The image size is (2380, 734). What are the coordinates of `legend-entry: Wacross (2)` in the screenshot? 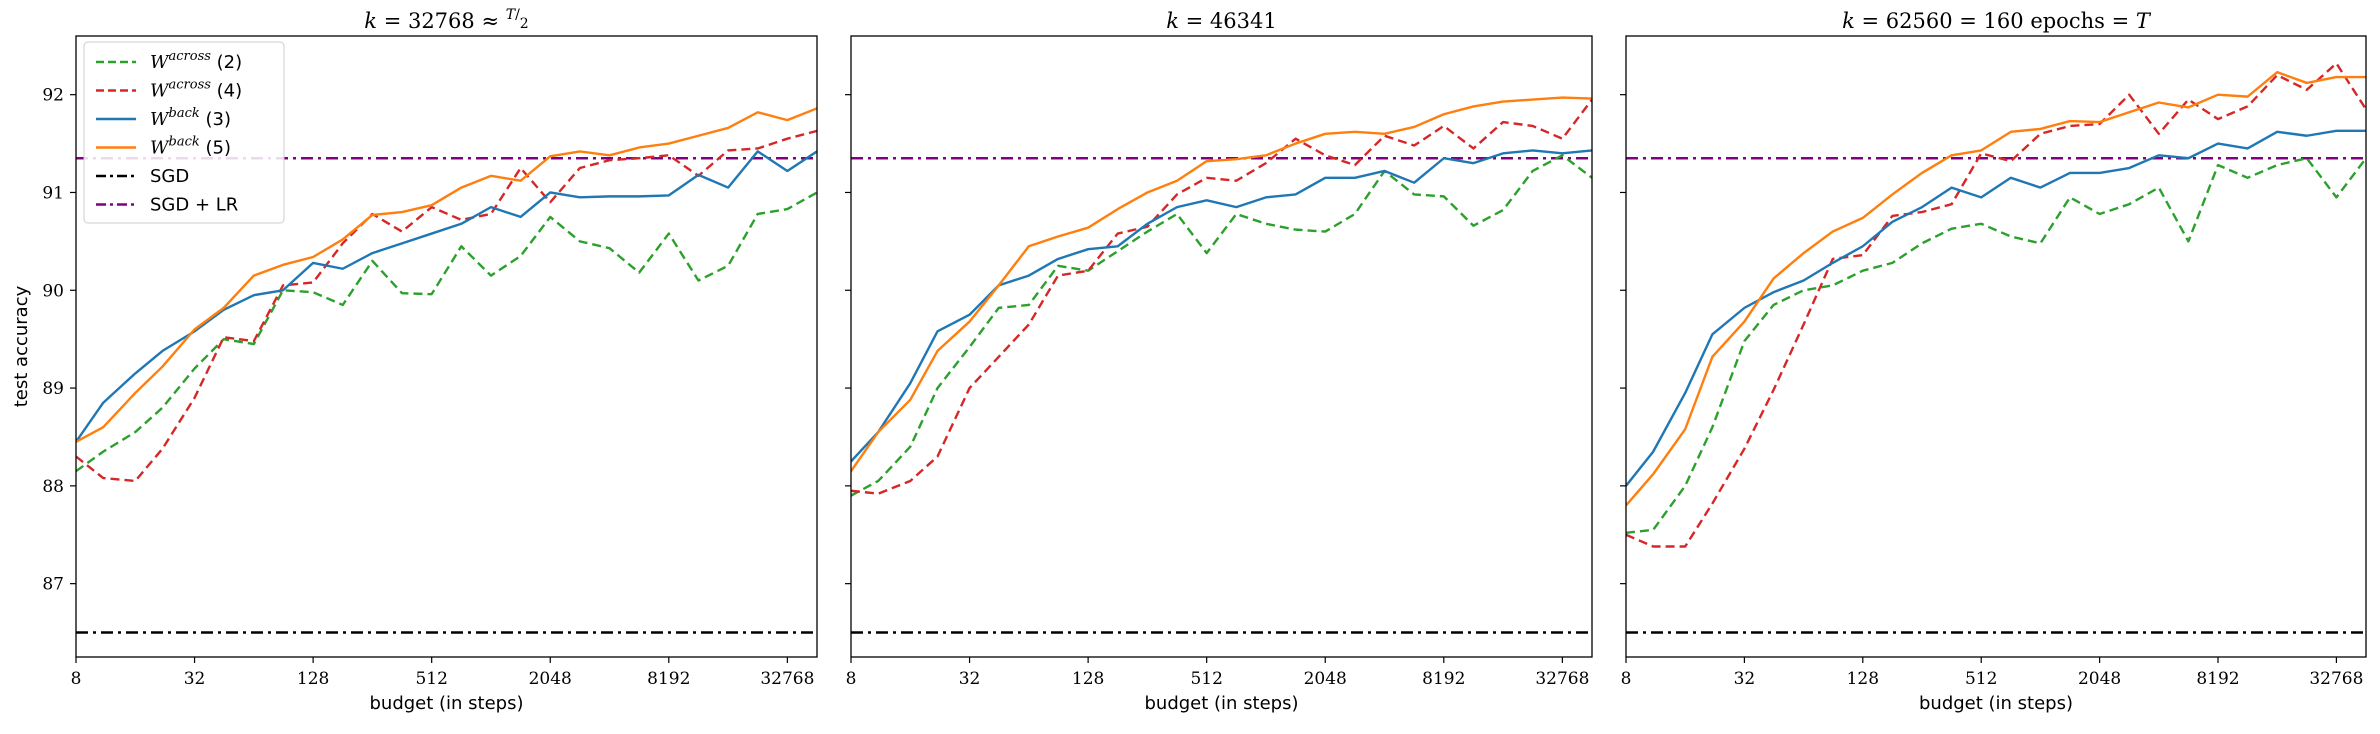 It's located at (196, 61).